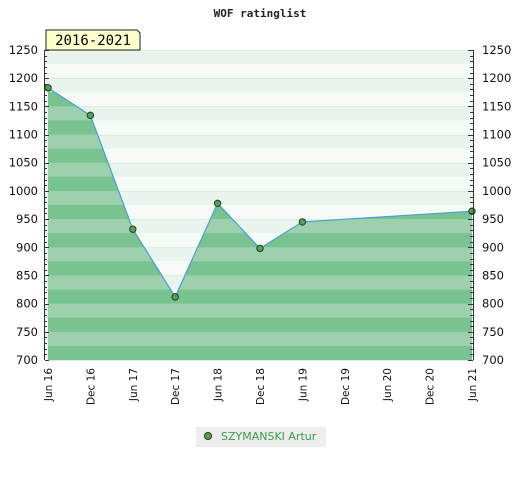 The image size is (520, 480). Describe the element at coordinates (23, 78) in the screenshot. I see `y-tick-label-left: 1200` at that location.